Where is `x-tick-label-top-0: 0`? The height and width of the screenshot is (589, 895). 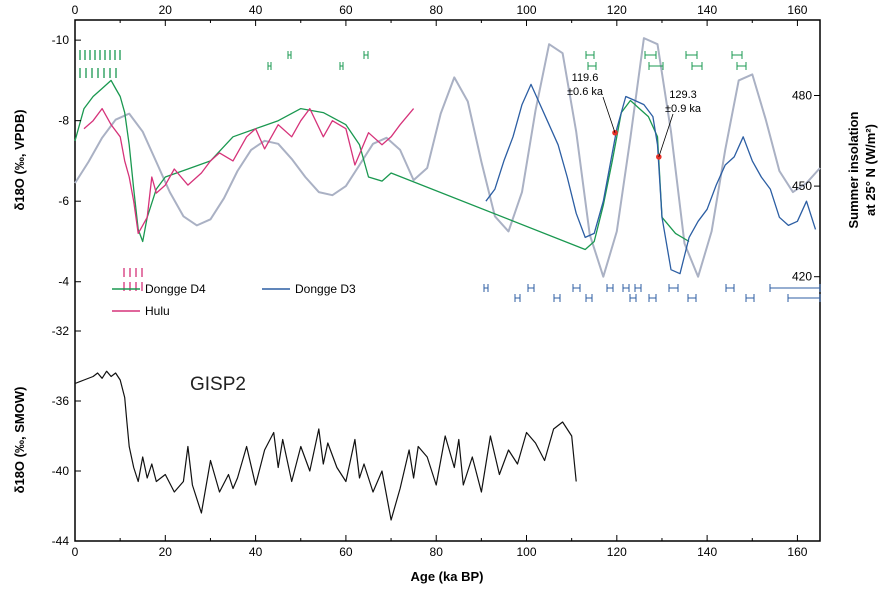 x-tick-label-top-0: 0 is located at coordinates (75, 10).